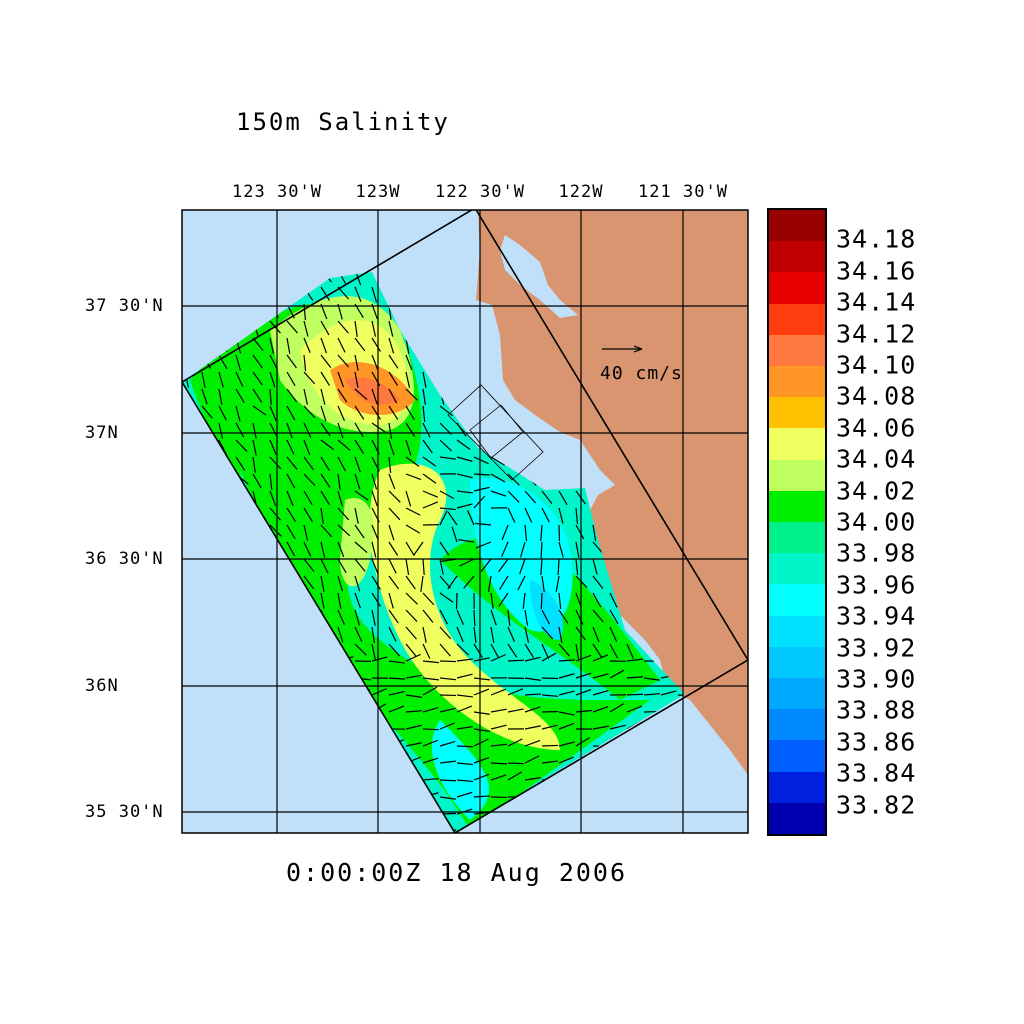  What do you see at coordinates (102, 686) in the screenshot?
I see `lat-label: 36N` at bounding box center [102, 686].